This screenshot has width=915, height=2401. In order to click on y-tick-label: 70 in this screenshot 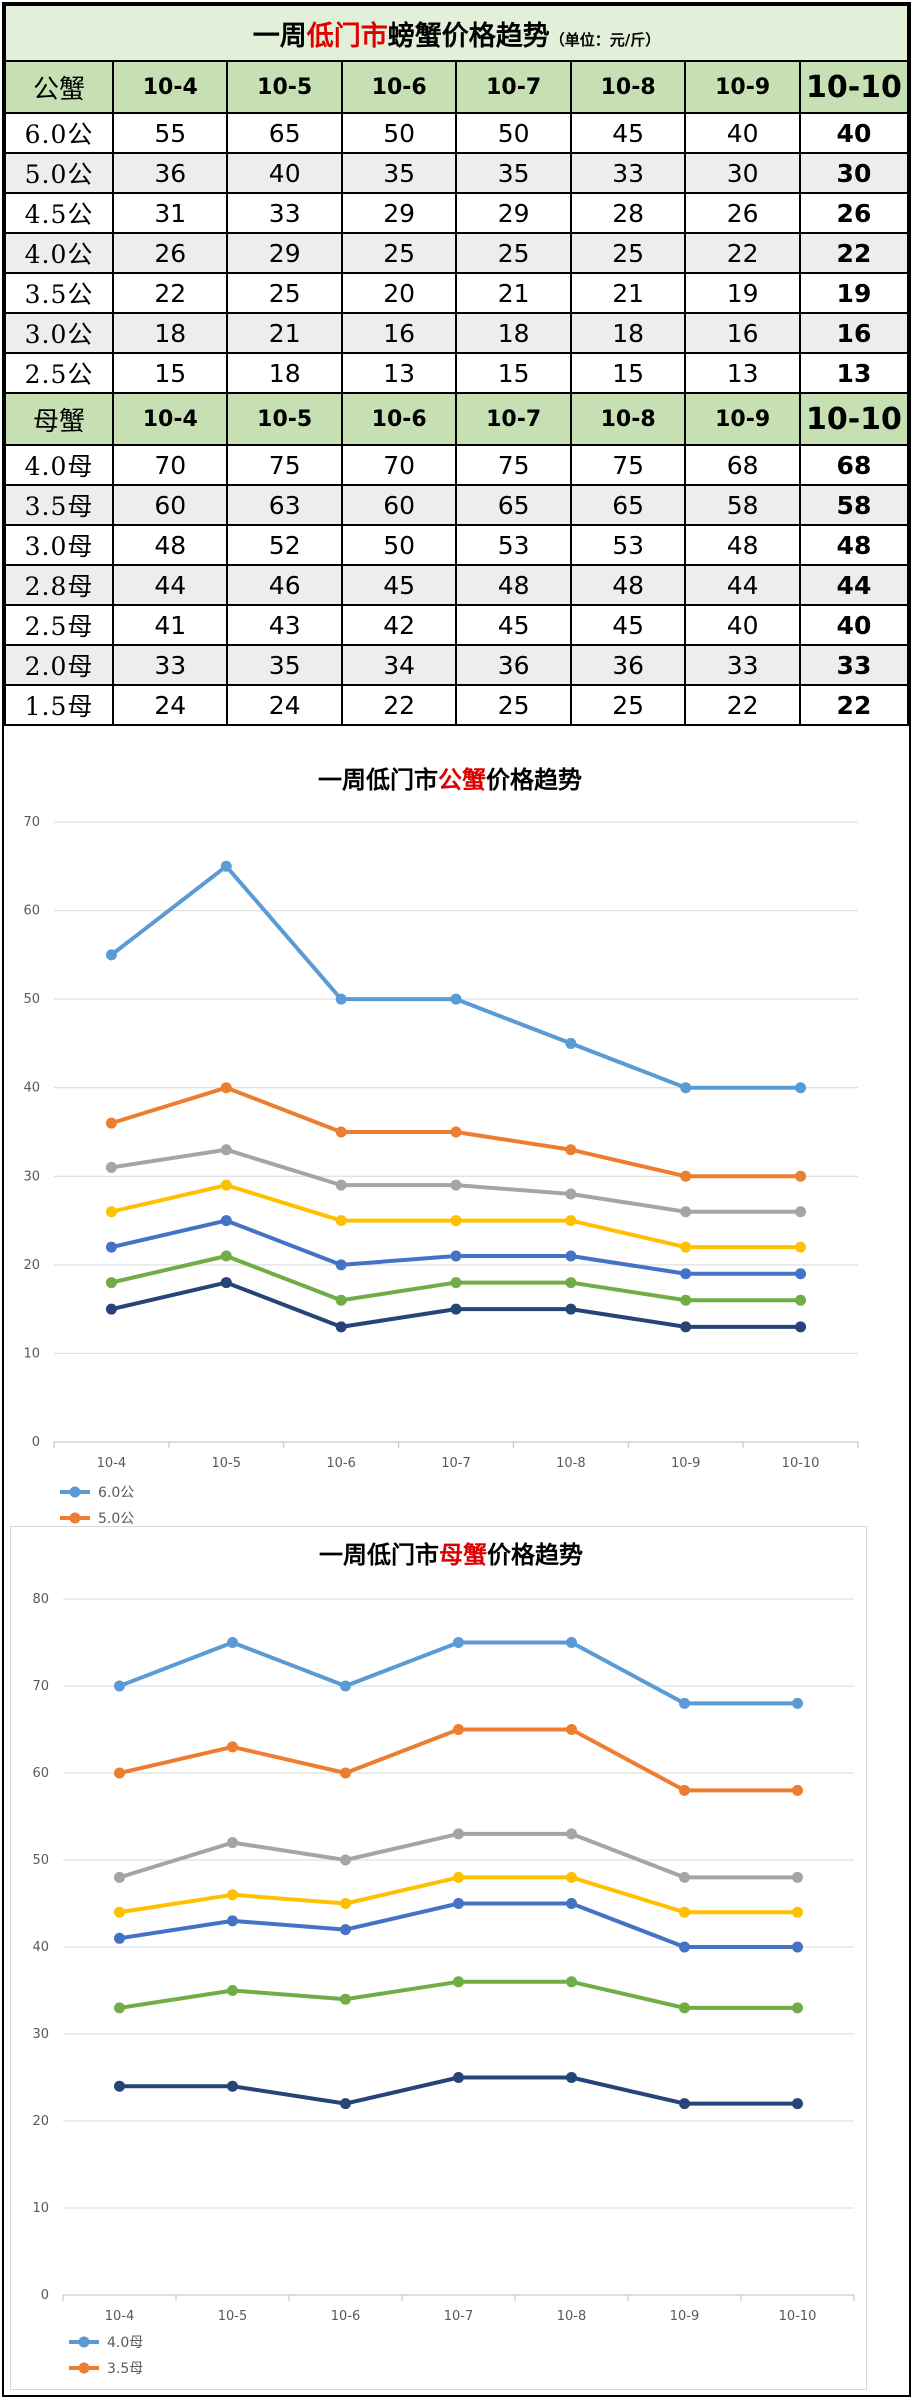, I will do `click(40, 1686)`.